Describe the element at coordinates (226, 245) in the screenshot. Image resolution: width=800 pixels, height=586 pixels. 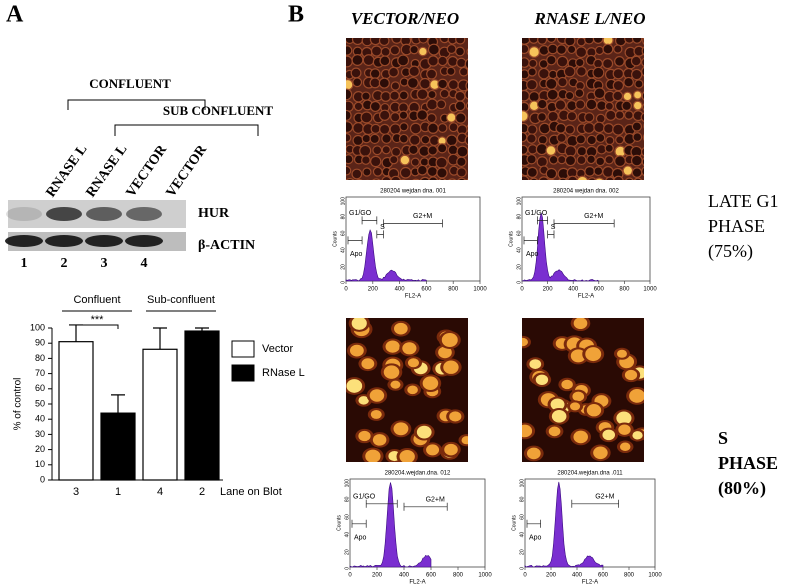
I see `band-label: β-ACTIN` at that location.